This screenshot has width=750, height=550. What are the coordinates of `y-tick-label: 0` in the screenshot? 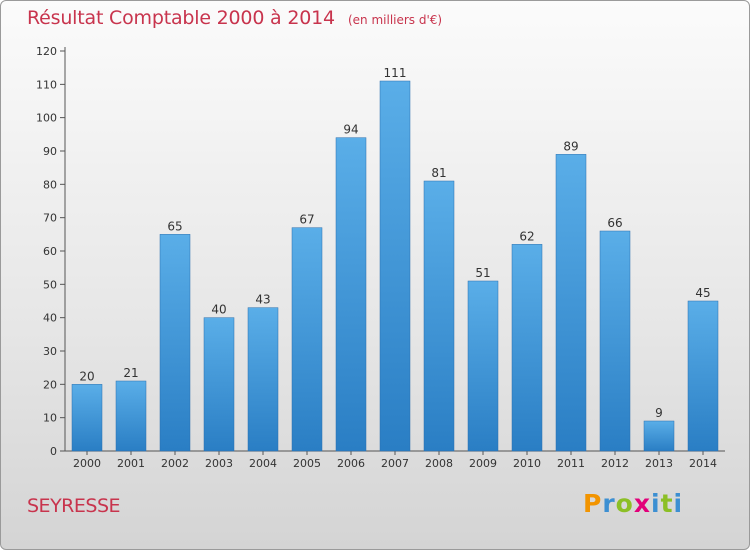 It's located at (53, 451).